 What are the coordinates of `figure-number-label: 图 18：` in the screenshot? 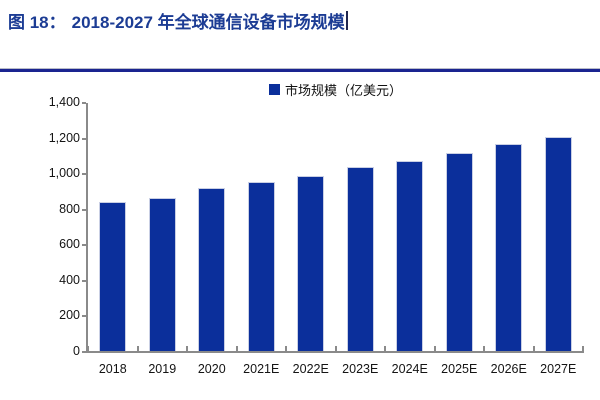 It's located at (37, 22).